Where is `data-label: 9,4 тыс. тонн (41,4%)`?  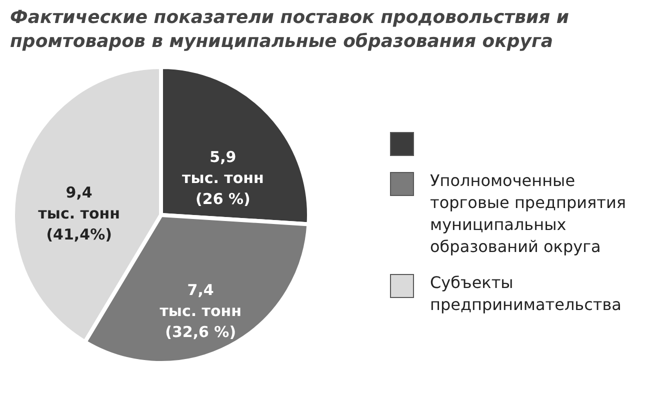 data-label: 9,4 тыс. тонн (41,4%) is located at coordinates (79, 213).